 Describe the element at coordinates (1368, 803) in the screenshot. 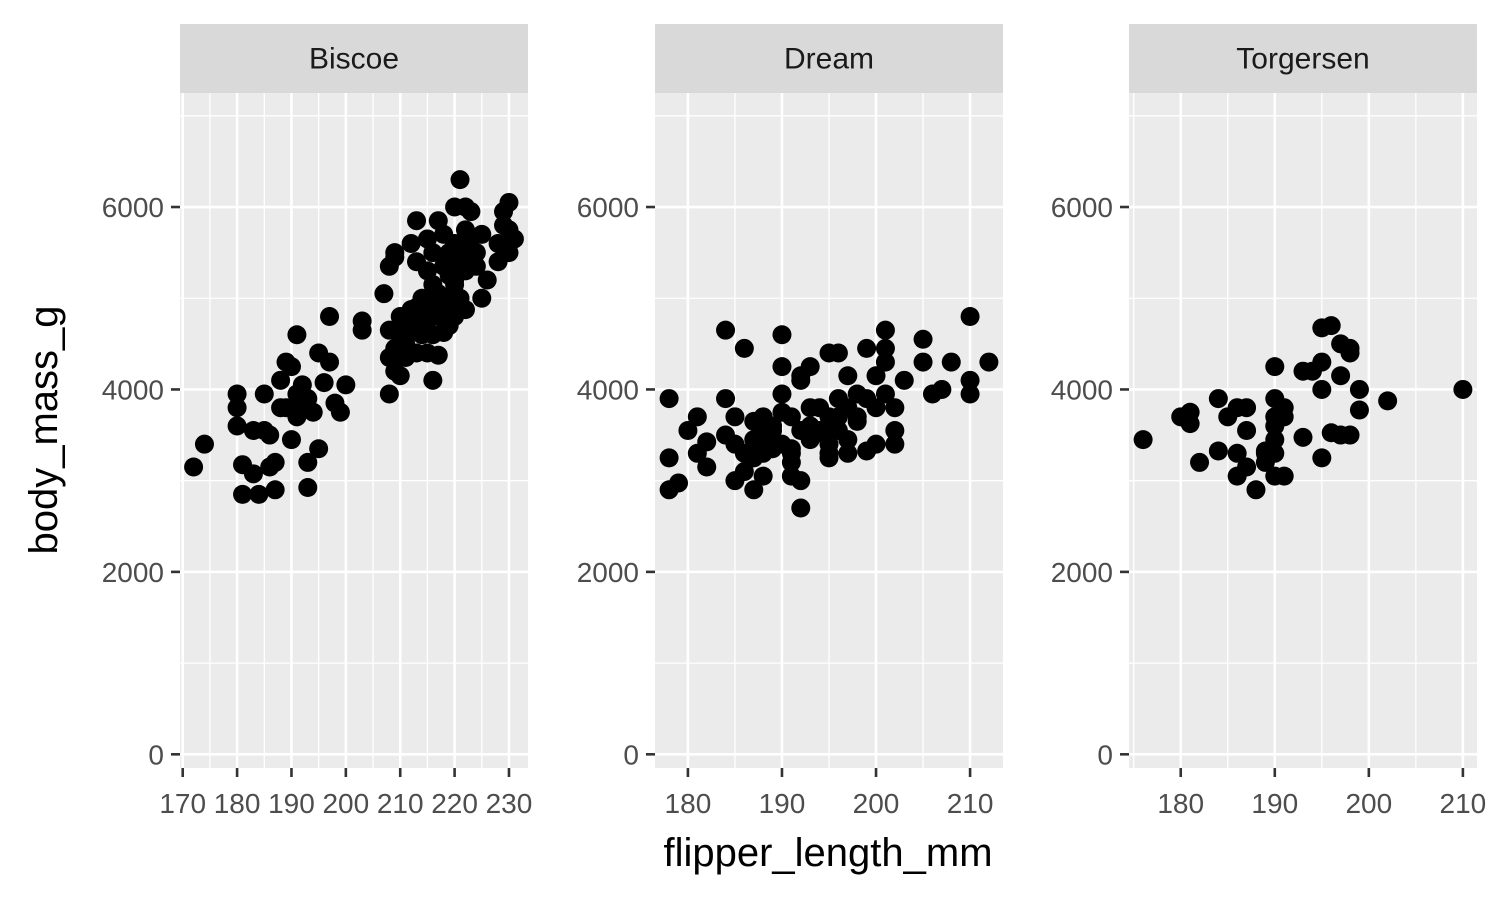

I see `x-tick-label: 200` at that location.